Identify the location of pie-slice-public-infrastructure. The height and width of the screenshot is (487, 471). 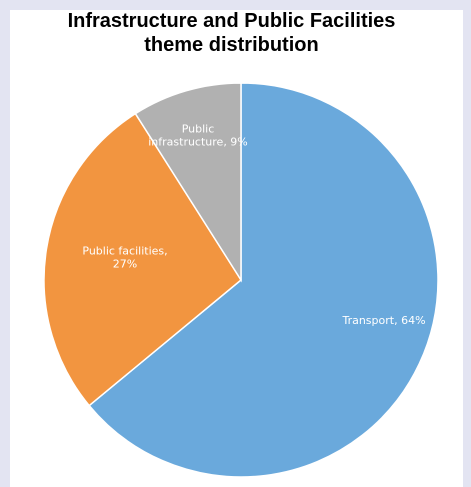
(188, 182).